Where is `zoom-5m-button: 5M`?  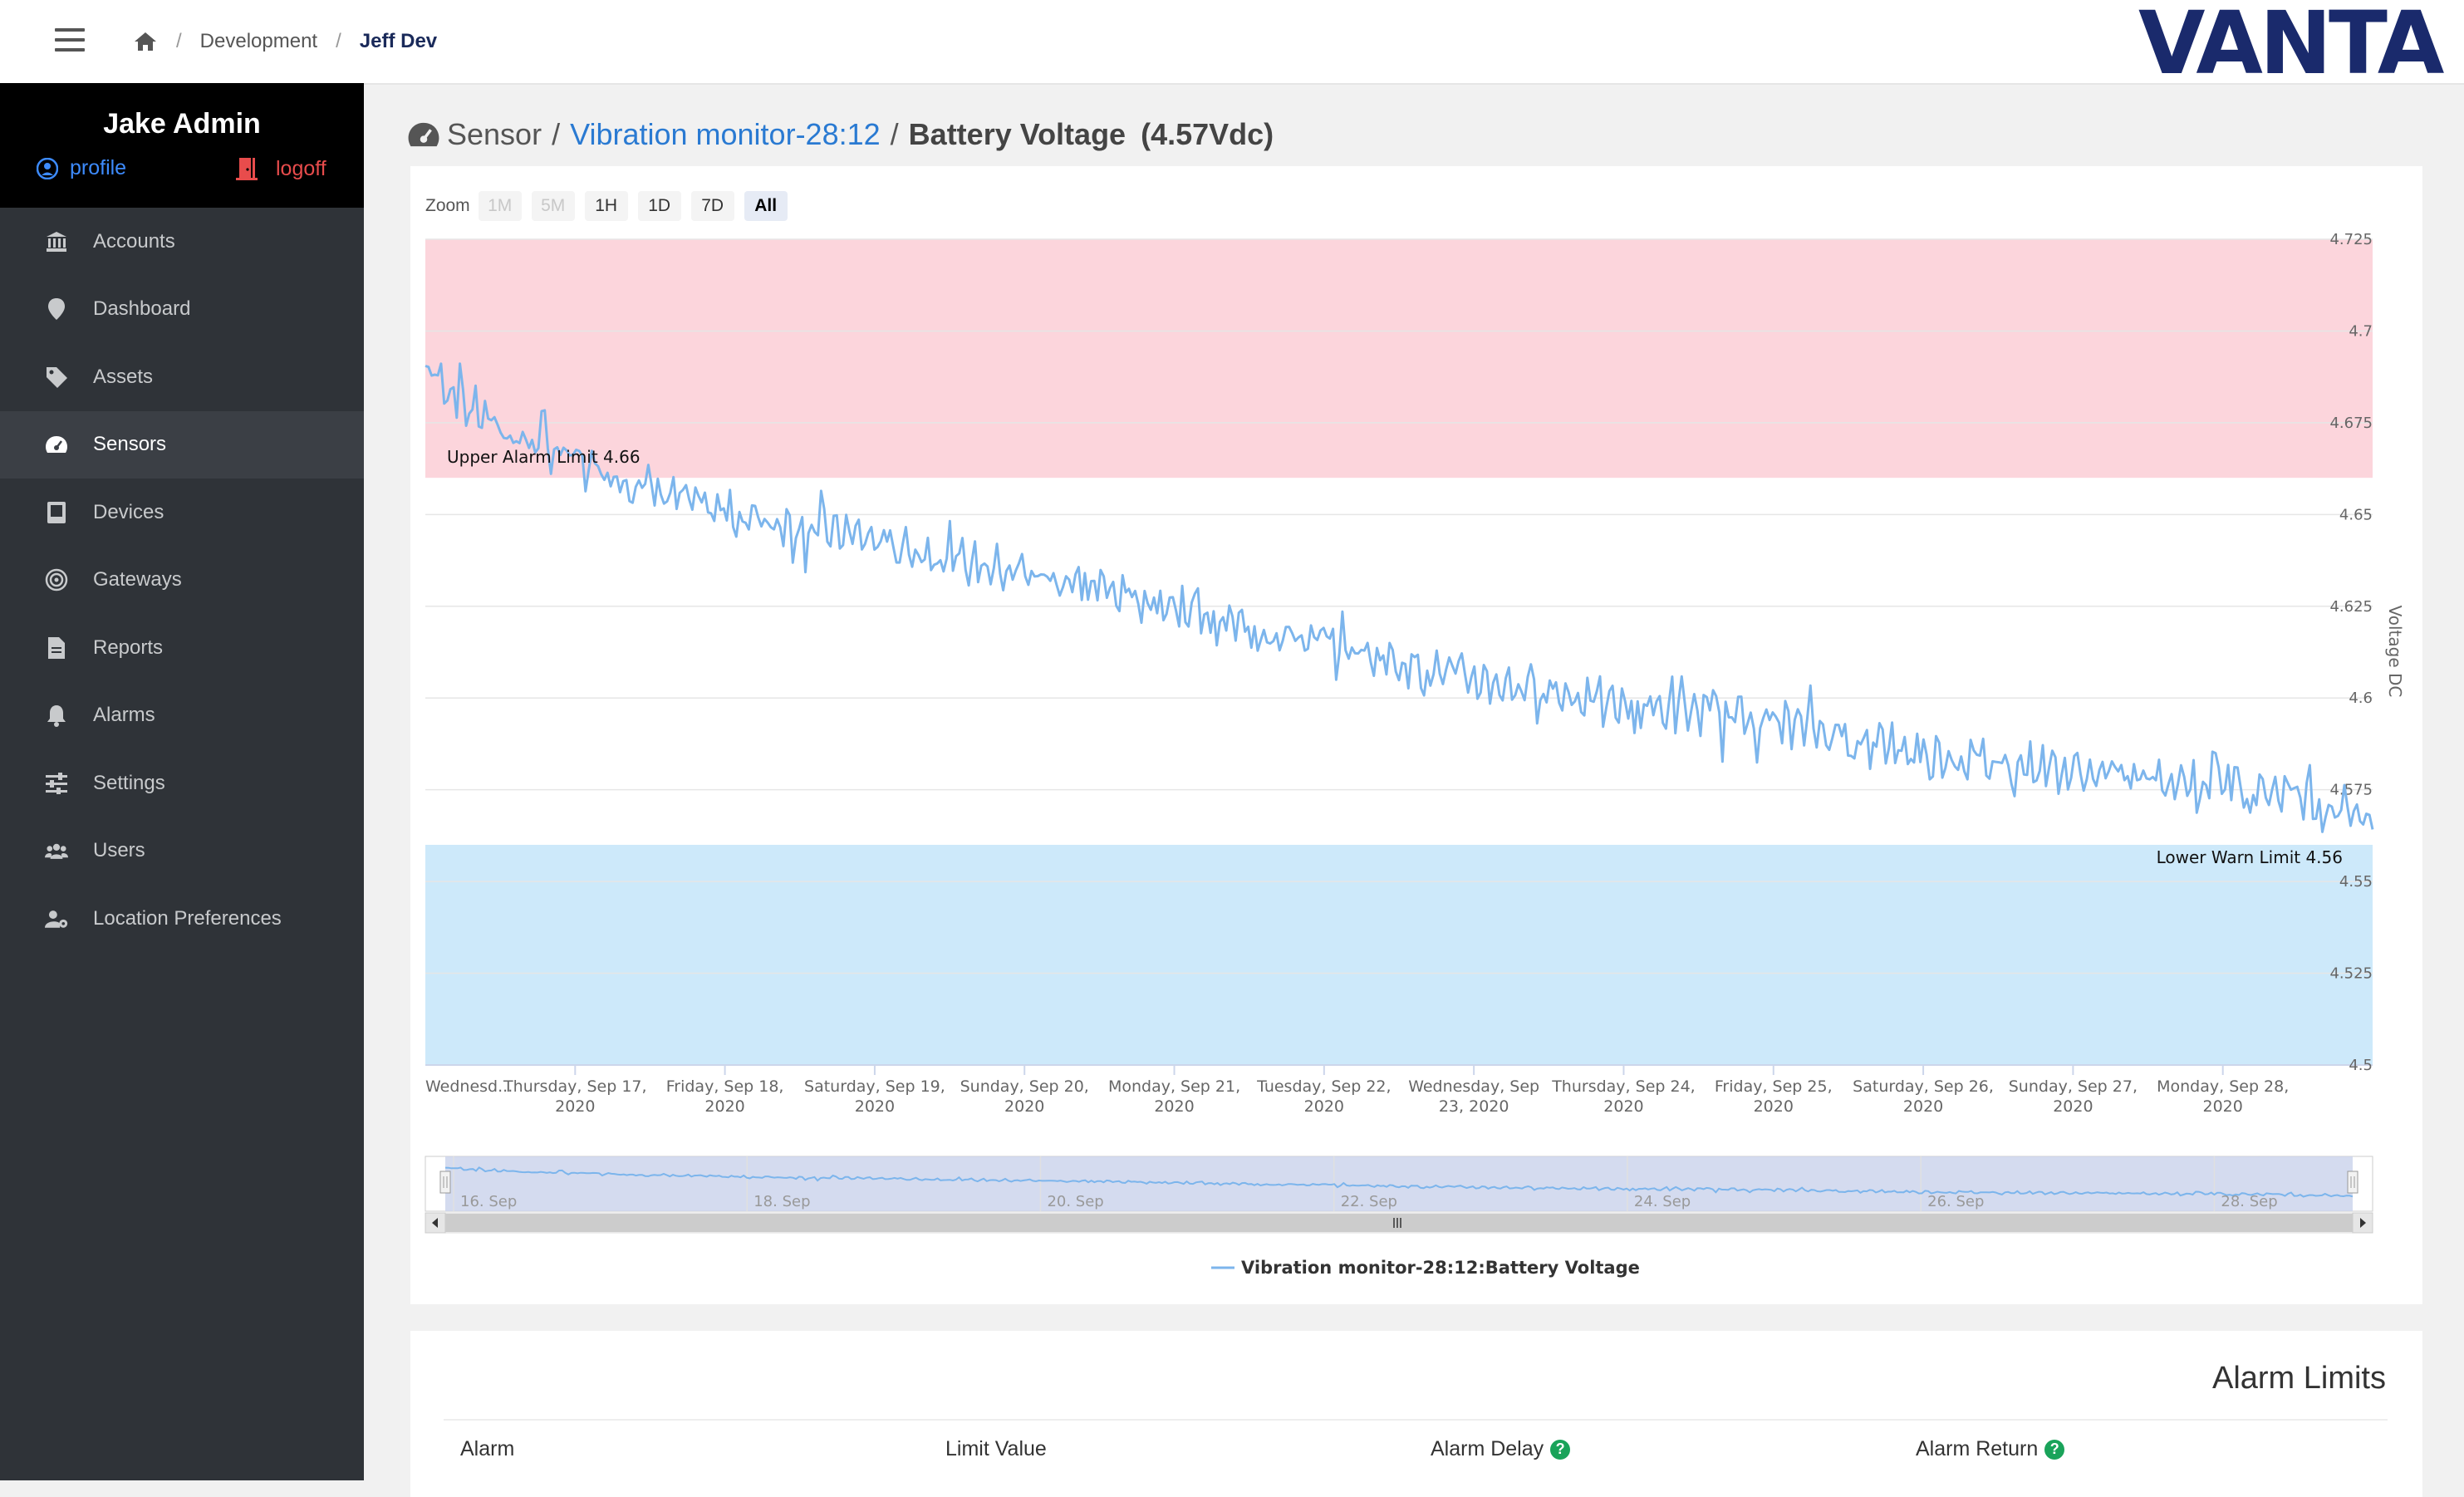
zoom-5m-button: 5M is located at coordinates (553, 206).